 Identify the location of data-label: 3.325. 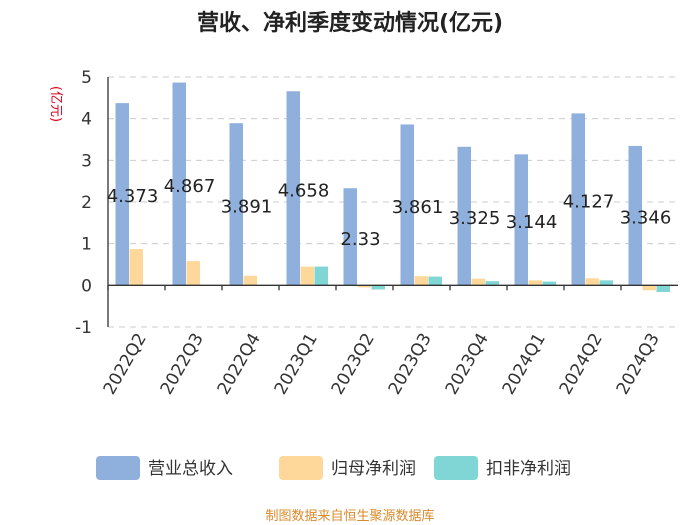
(475, 218).